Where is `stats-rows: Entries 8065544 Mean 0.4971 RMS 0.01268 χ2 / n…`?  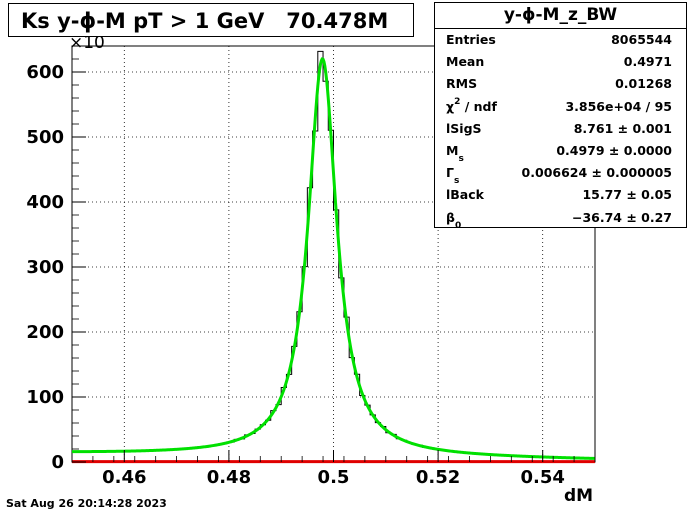 stats-rows: Entries 8065544 Mean 0.4971 RMS 0.01268 χ2 / n… is located at coordinates (560, 130).